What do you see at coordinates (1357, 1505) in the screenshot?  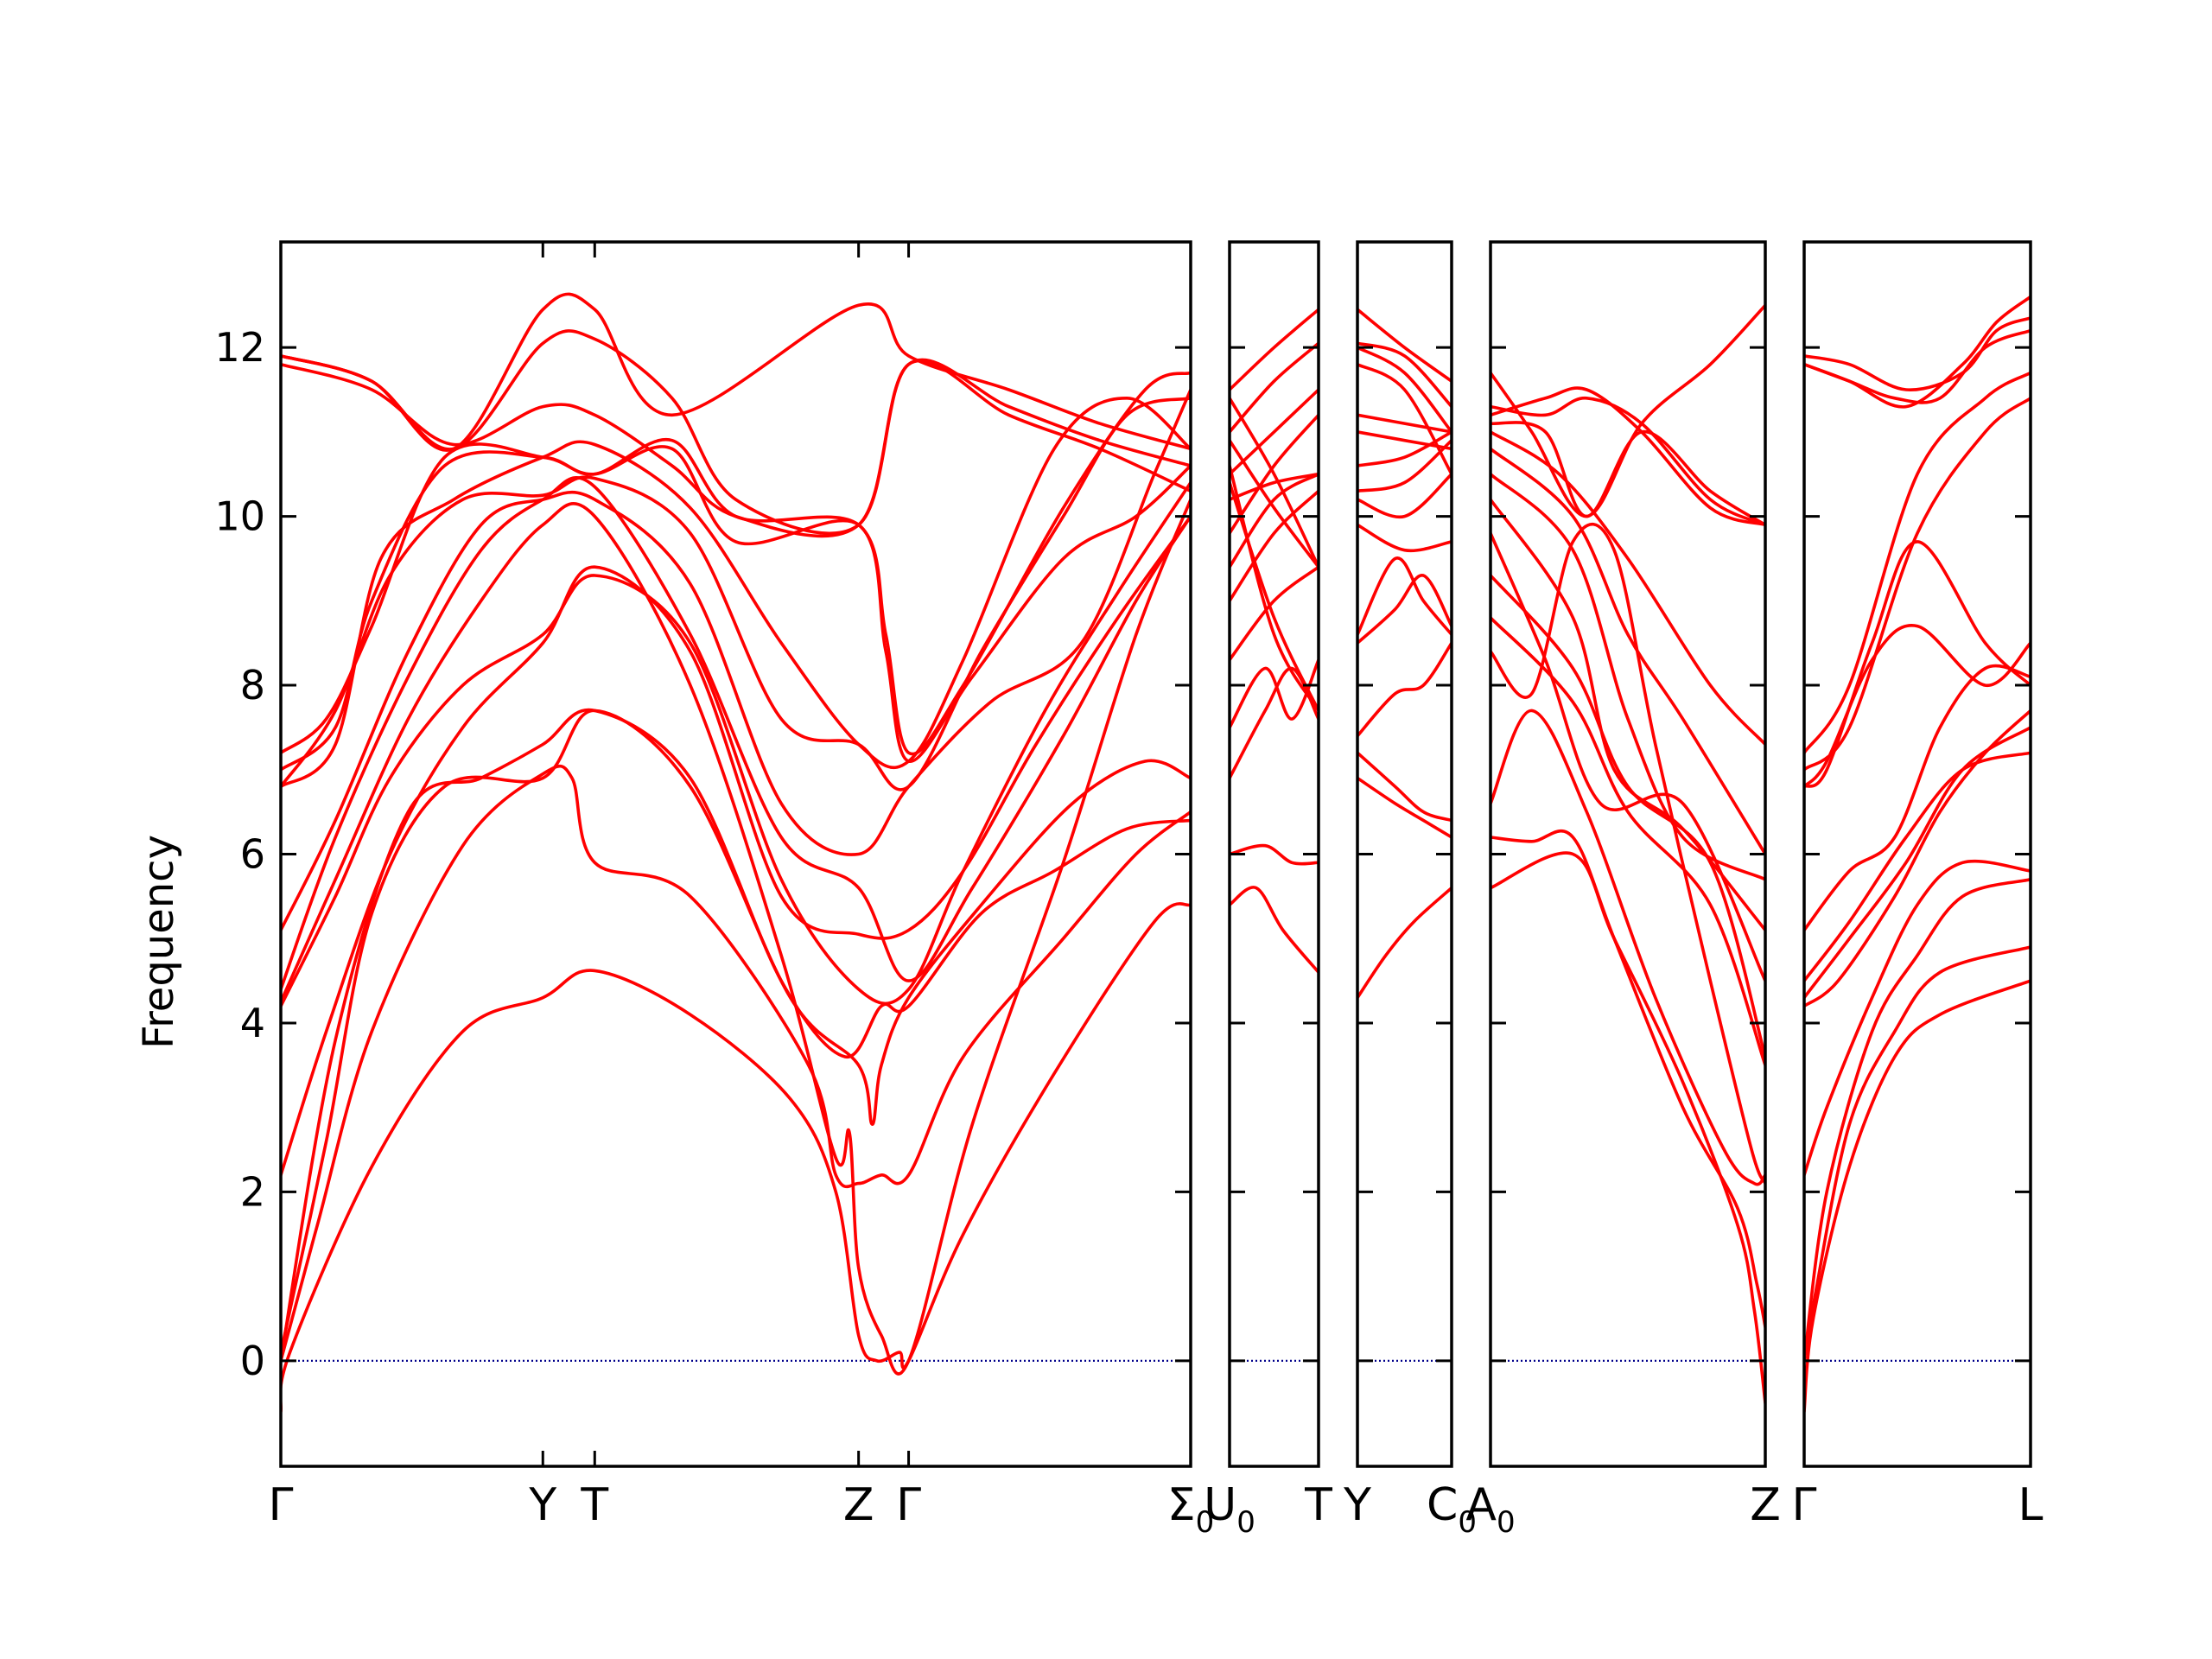 I see `x-tick-label: Y` at bounding box center [1357, 1505].